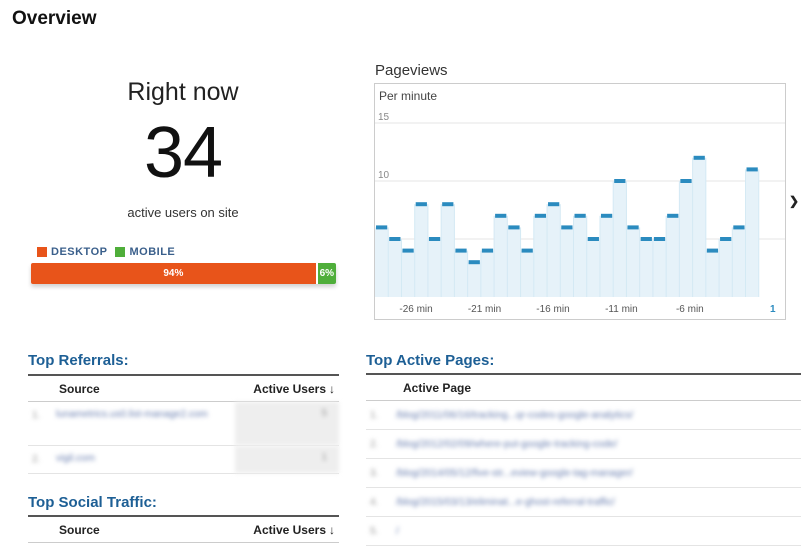  Describe the element at coordinates (120, 252) in the screenshot. I see `mobile-swatch` at that location.